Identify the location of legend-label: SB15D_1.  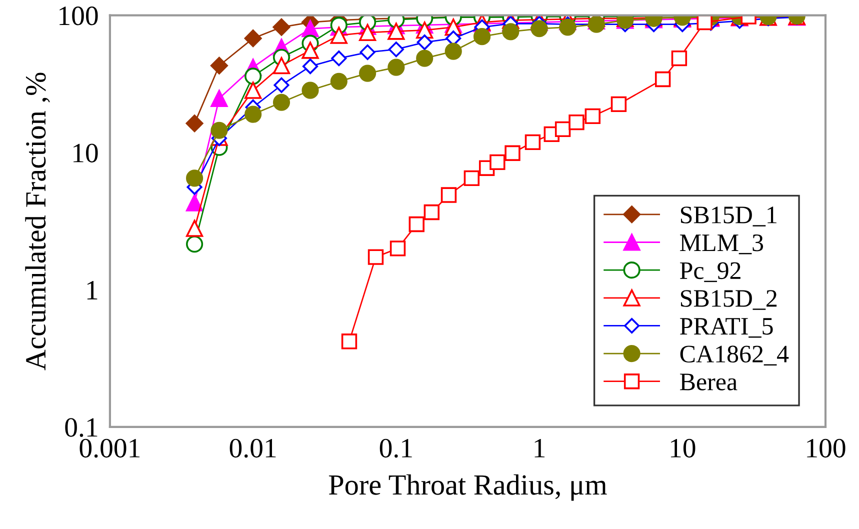
(728, 216).